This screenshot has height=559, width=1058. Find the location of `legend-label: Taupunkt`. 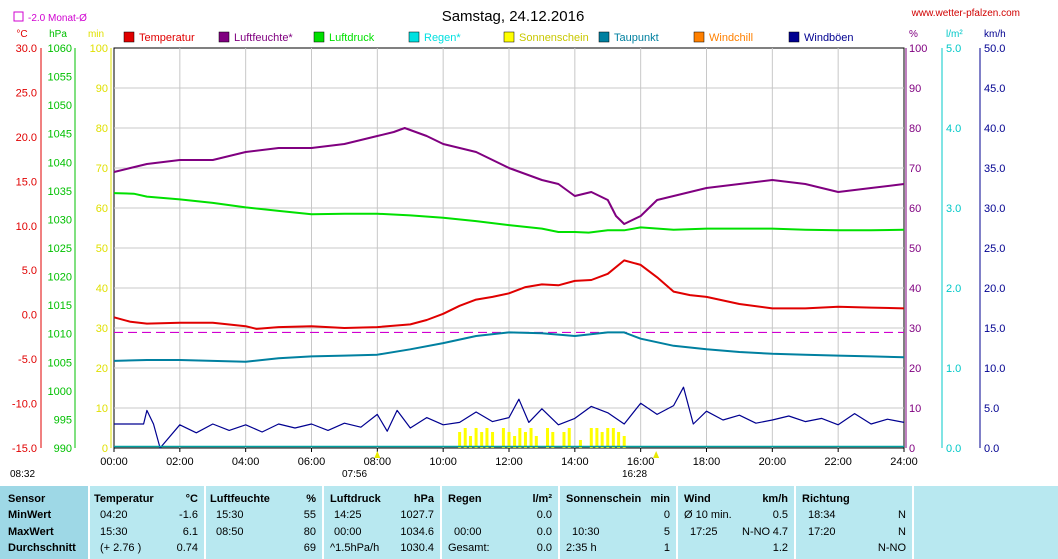

legend-label: Taupunkt is located at coordinates (636, 38).